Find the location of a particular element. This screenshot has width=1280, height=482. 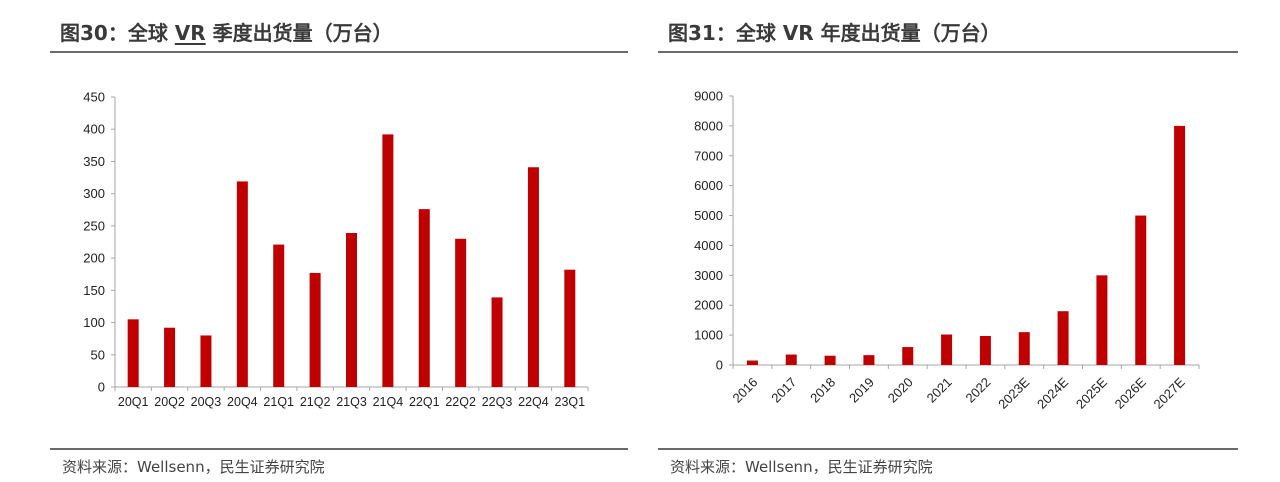

annual-y-tick-label: 6000 is located at coordinates (708, 185).